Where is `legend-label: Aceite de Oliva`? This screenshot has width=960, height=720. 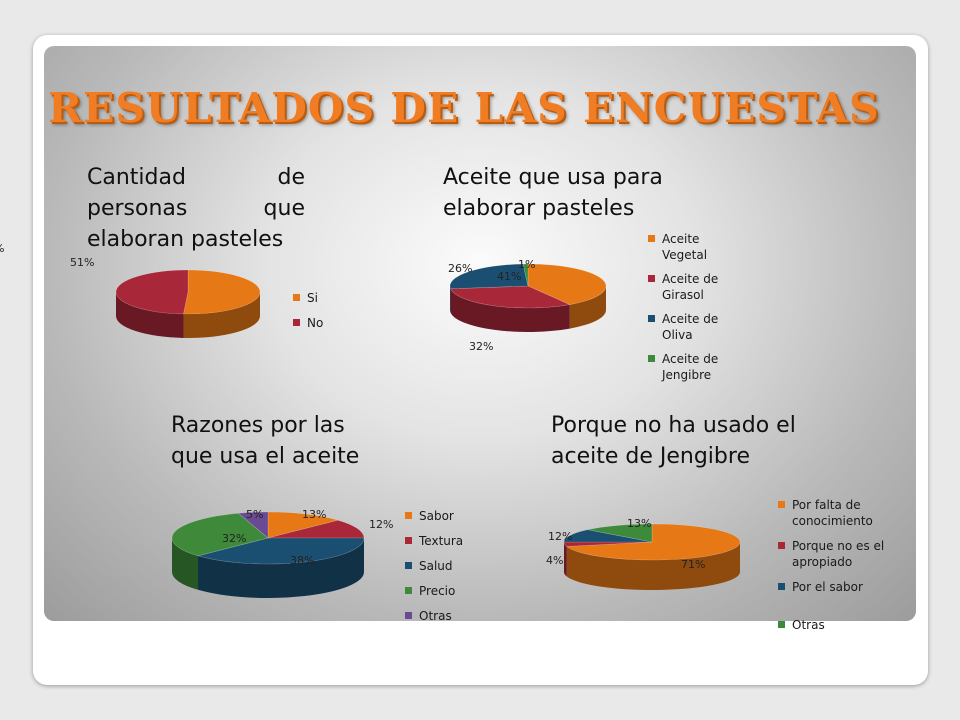
legend-label: Aceite de Oliva is located at coordinates (690, 327).